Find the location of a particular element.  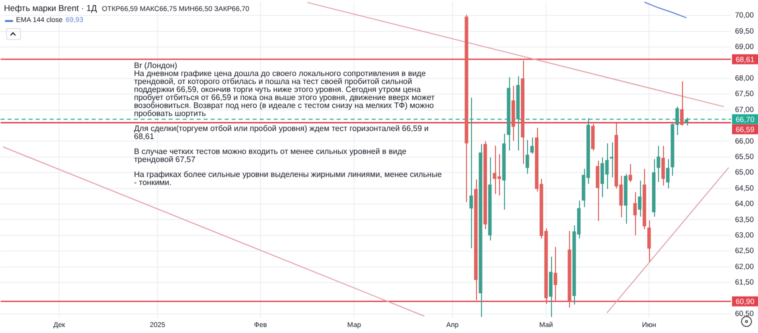

annotation: На графиках более сильные уровни выделены жирными линиями, менее сильные - тонкими. is located at coordinates (288, 178).